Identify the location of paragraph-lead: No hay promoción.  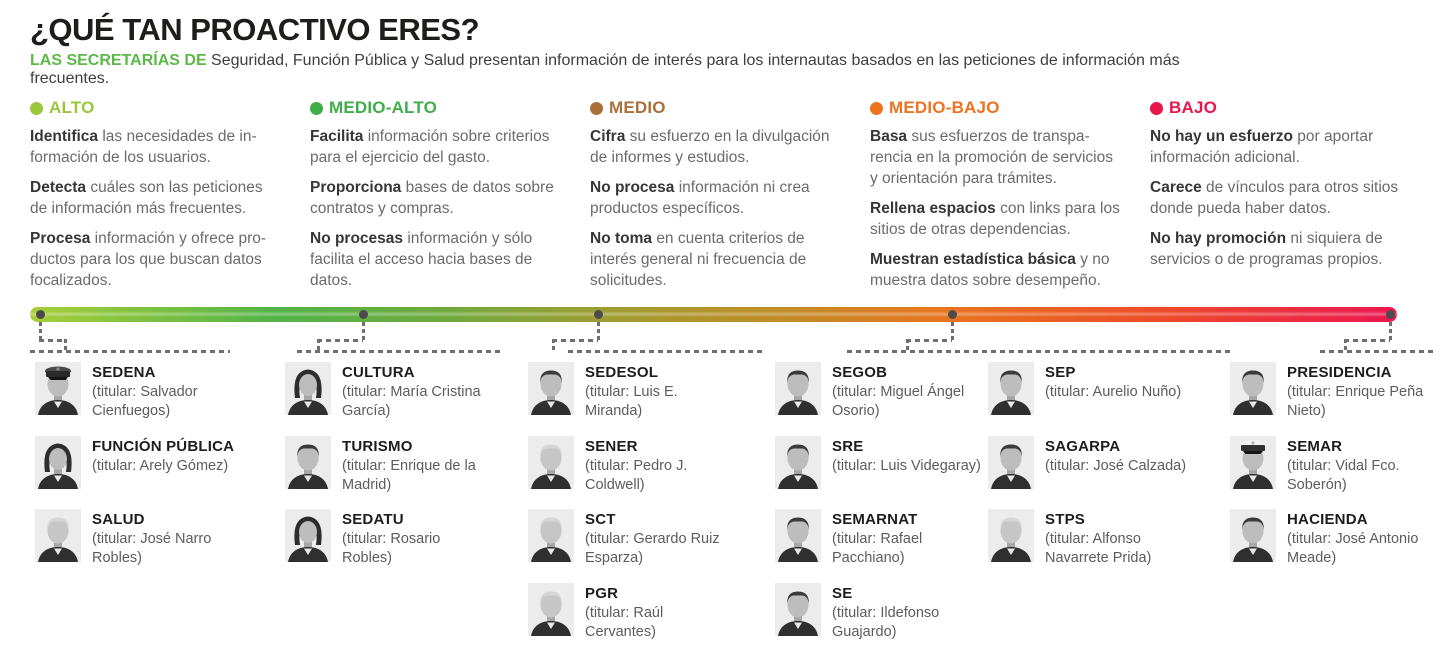
(1218, 238).